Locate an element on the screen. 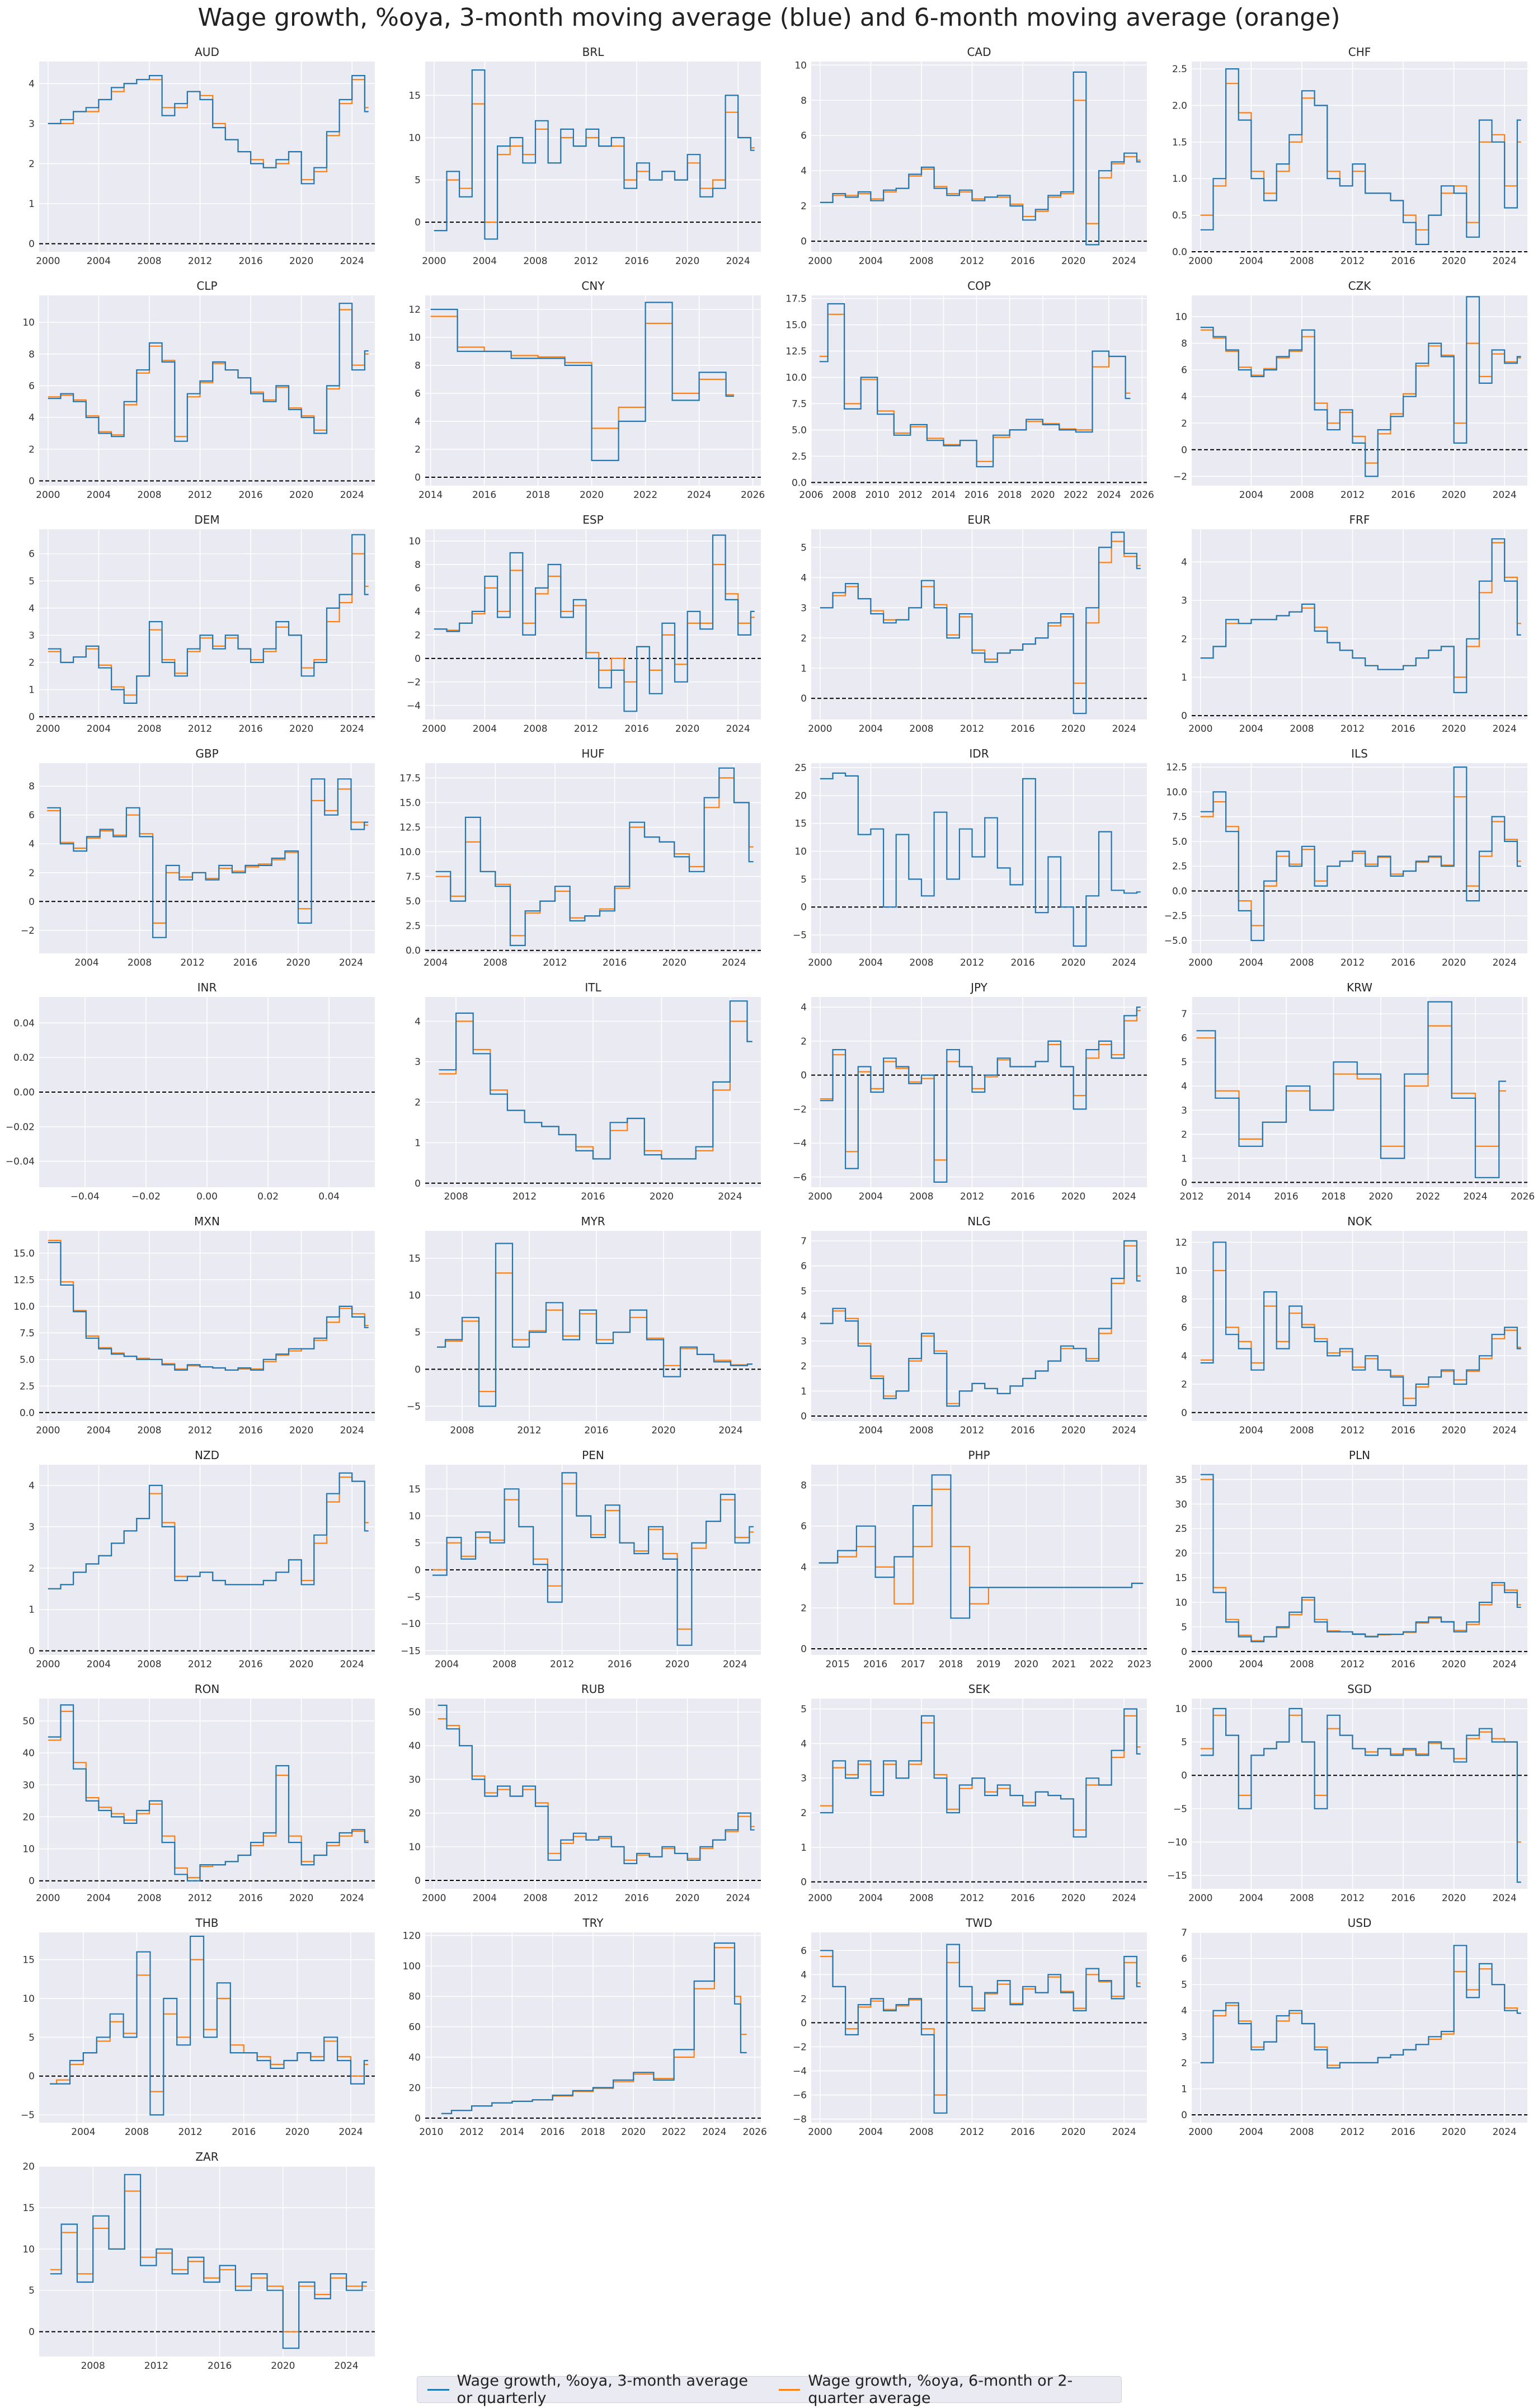 Image resolution: width=1538 pixels, height=2408 pixels. x-tick-label: 2026 is located at coordinates (755, 2132).